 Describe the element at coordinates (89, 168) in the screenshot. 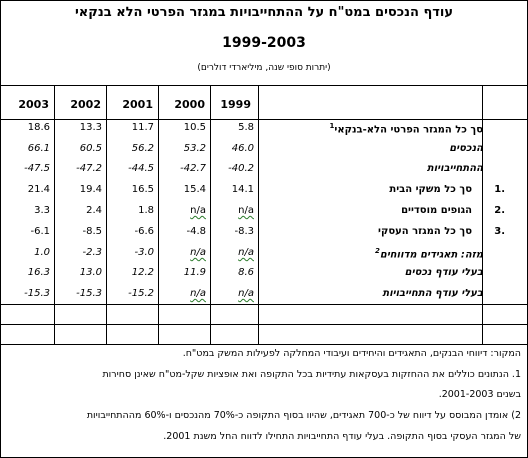

I see `table-cell: -47.2` at that location.